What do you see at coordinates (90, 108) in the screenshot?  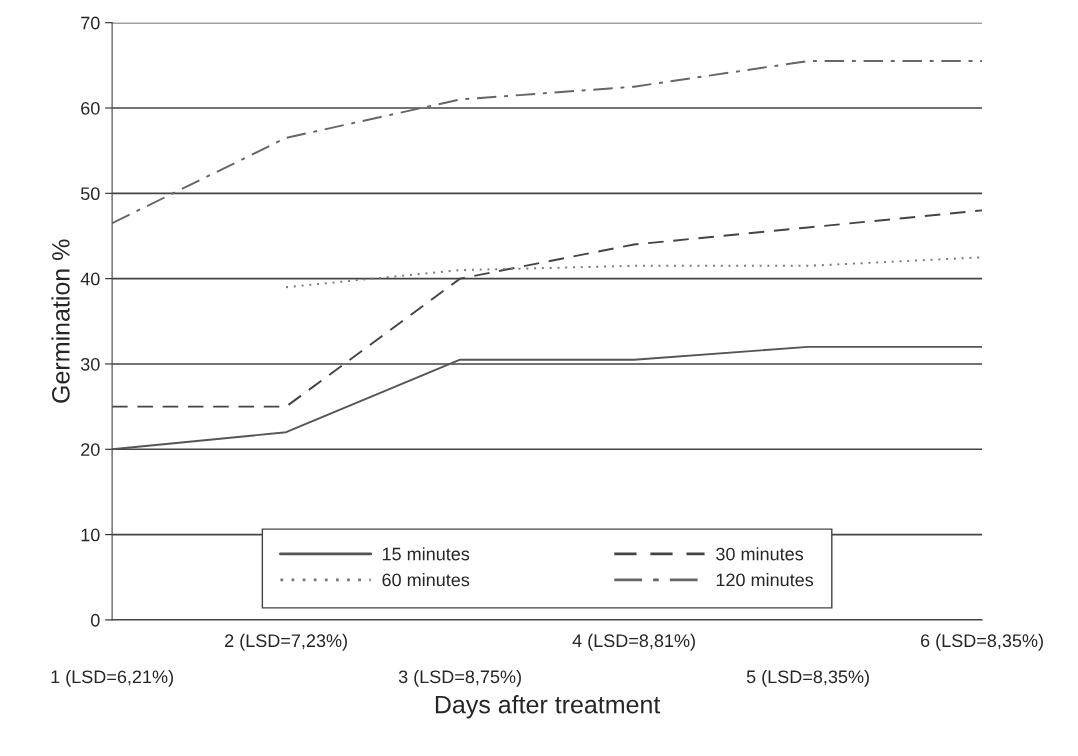 I see `y-tick-label: 60` at bounding box center [90, 108].